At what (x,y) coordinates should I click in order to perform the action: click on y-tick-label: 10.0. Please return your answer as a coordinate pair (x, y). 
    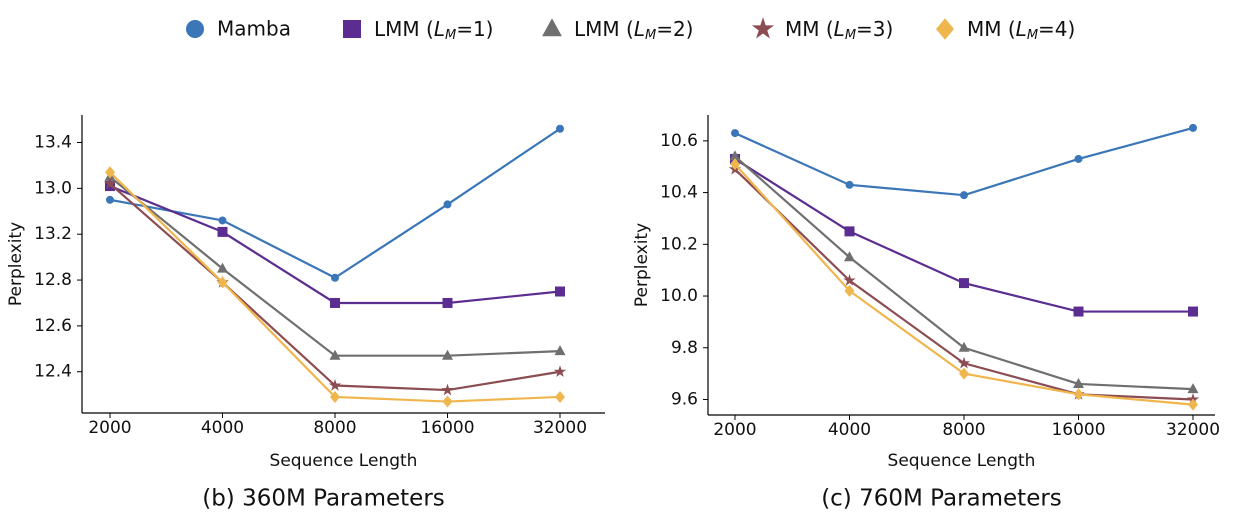
    Looking at the image, I should click on (679, 296).